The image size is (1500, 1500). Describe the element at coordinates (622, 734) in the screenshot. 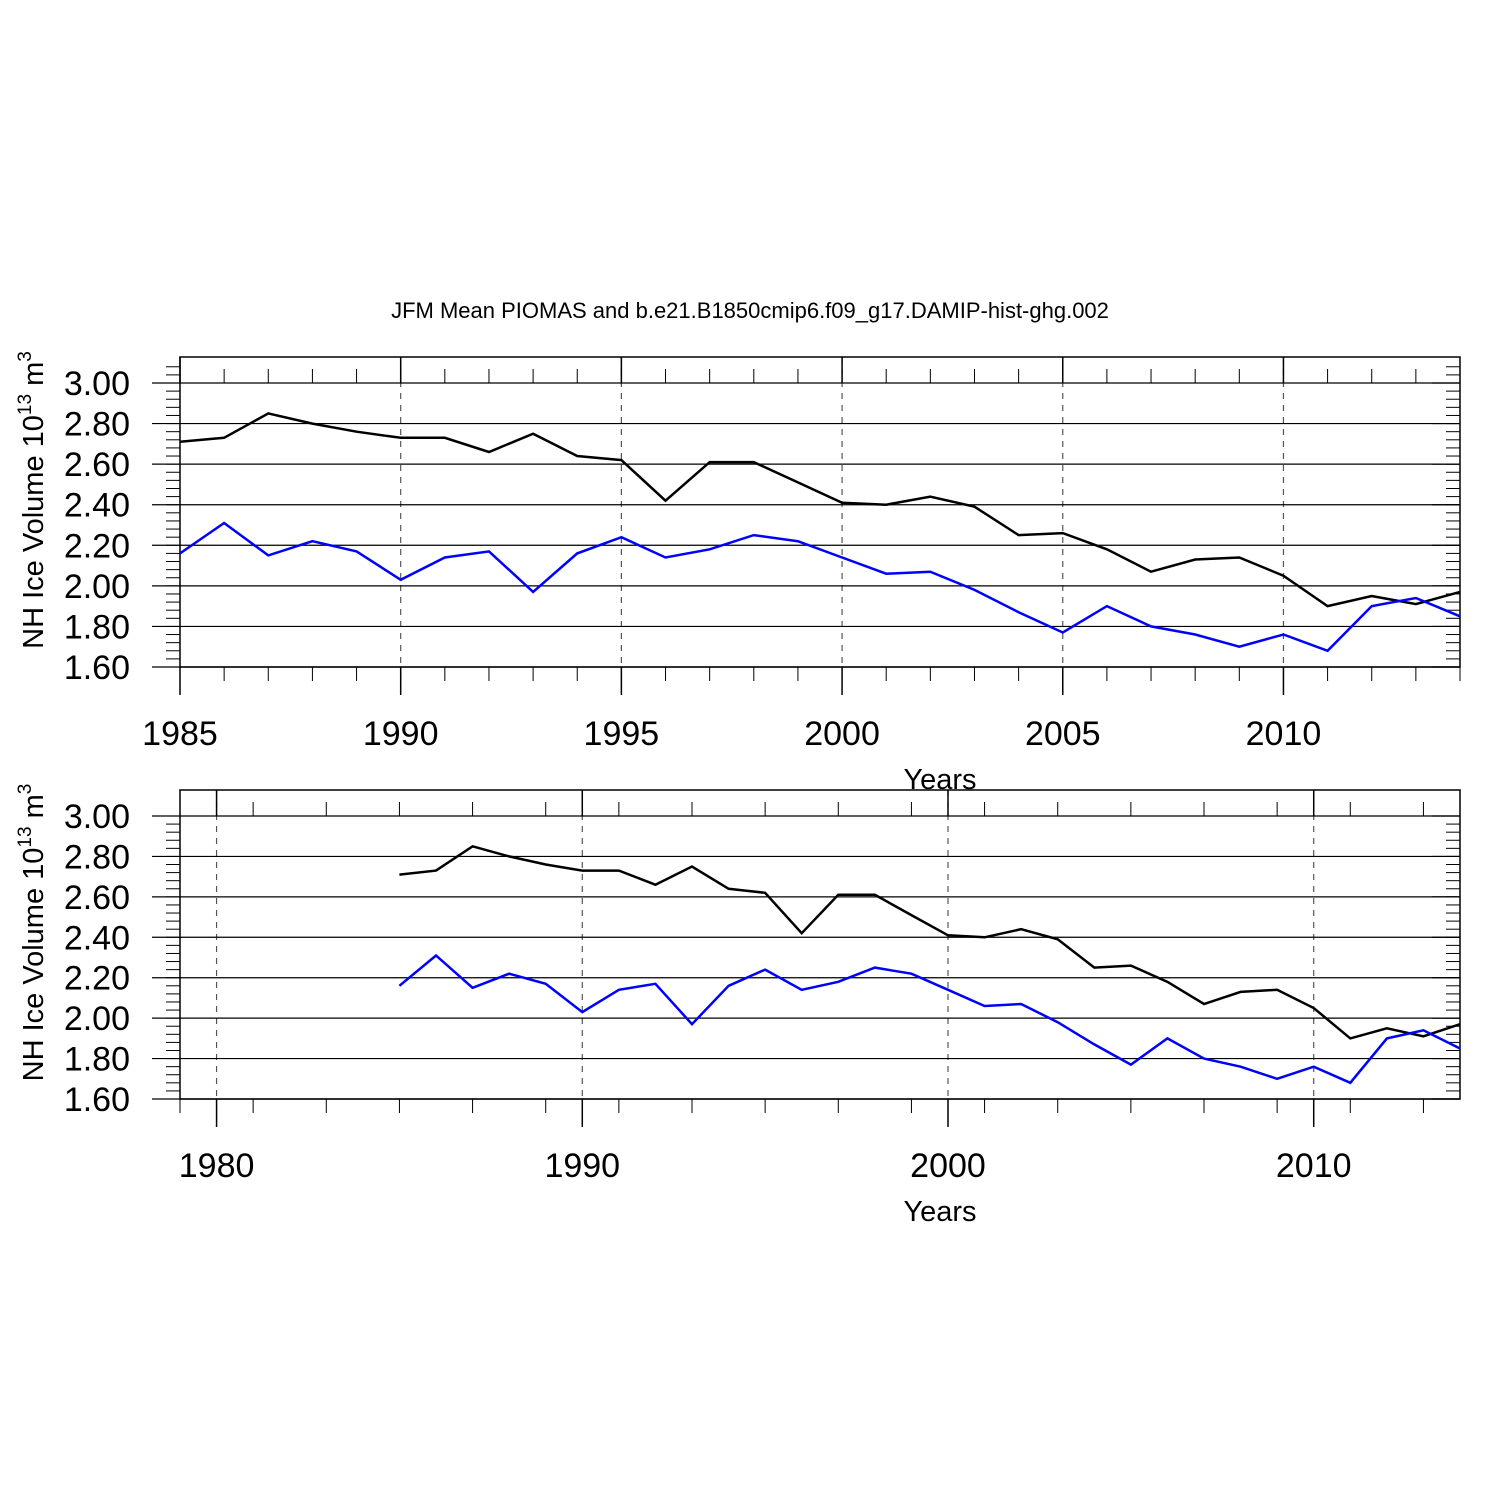

I see `x-tick-label: 1995` at that location.